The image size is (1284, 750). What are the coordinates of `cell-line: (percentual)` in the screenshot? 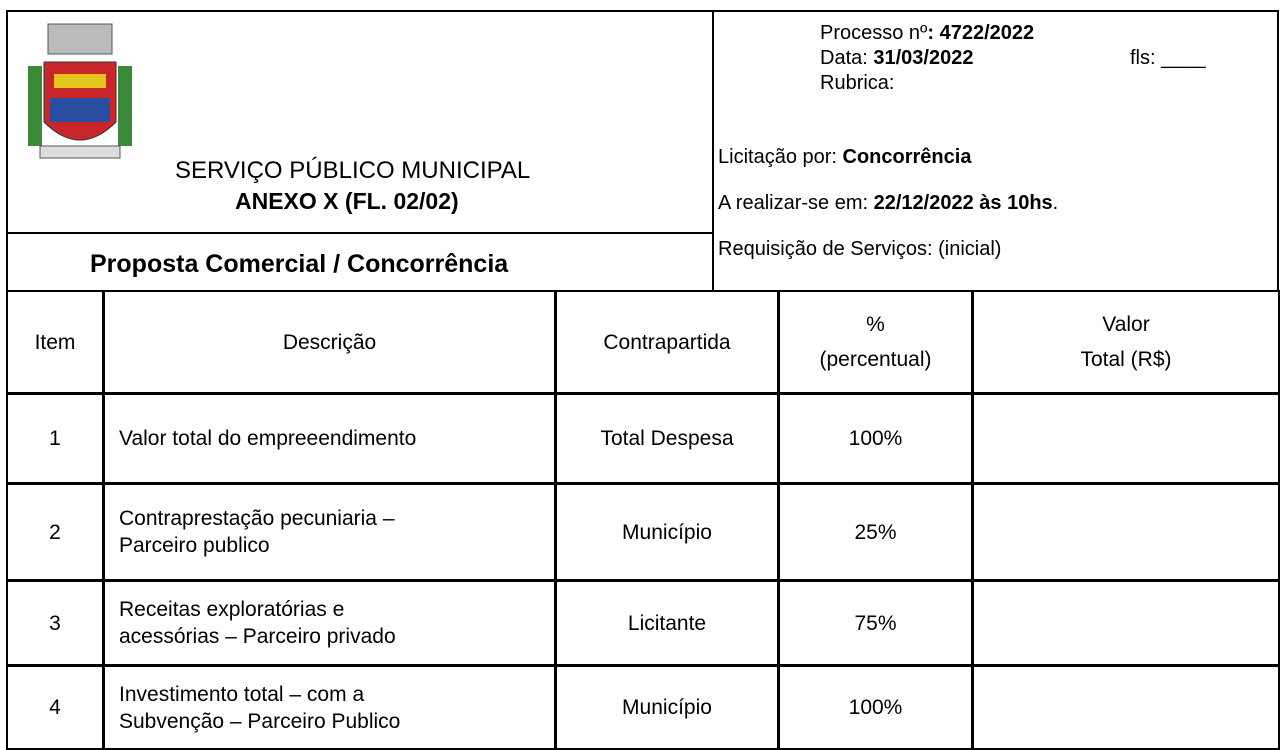 It's located at (875, 359).